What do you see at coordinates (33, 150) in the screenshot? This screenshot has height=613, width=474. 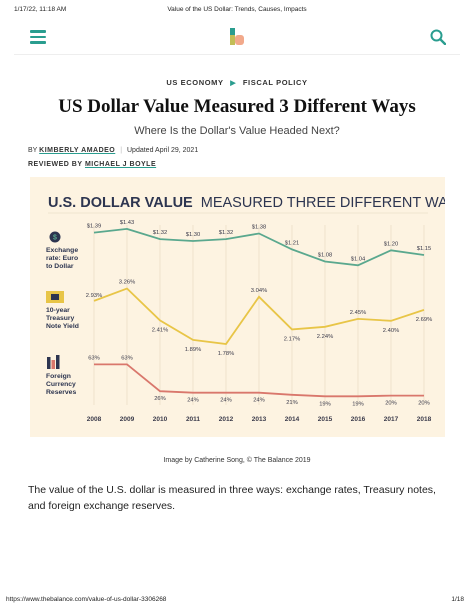 I see `byline-prefix: BY` at bounding box center [33, 150].